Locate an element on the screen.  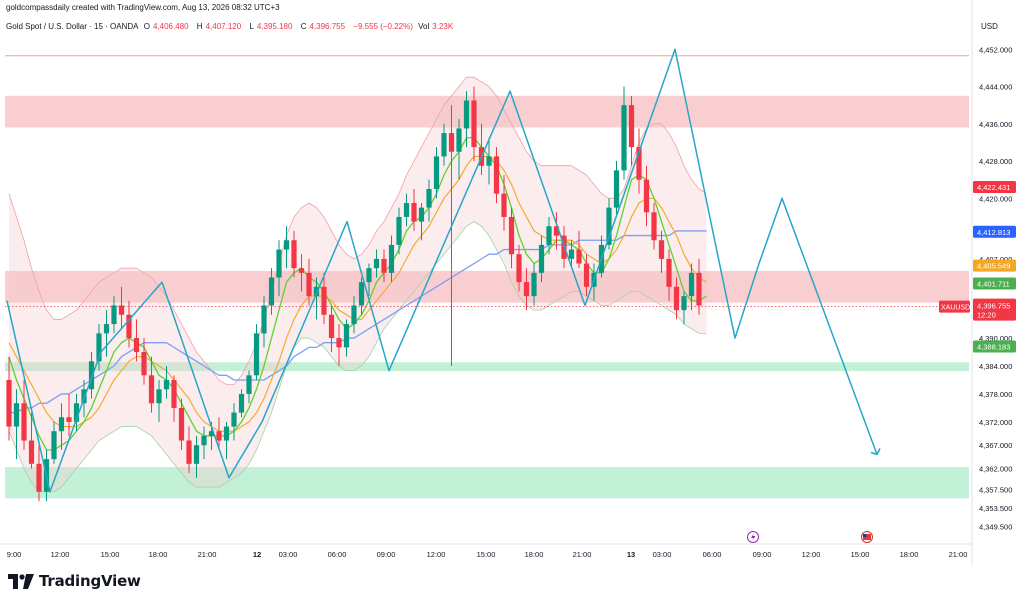
tradingview-logo: TradingView is located at coordinates (74, 581).